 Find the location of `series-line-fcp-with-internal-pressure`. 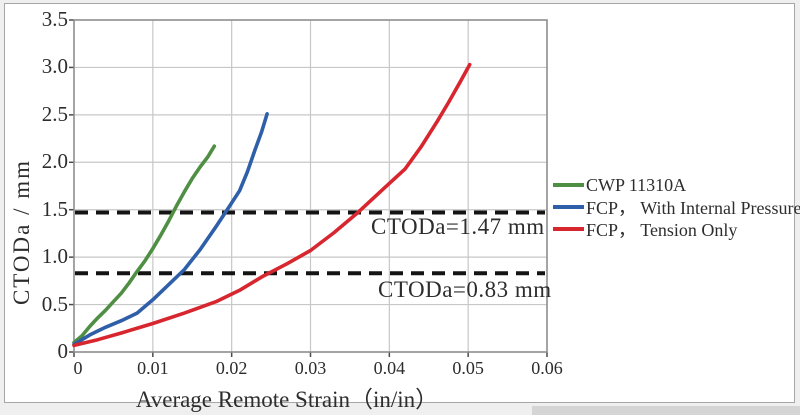

series-line-fcp-with-internal-pressure is located at coordinates (170, 229).